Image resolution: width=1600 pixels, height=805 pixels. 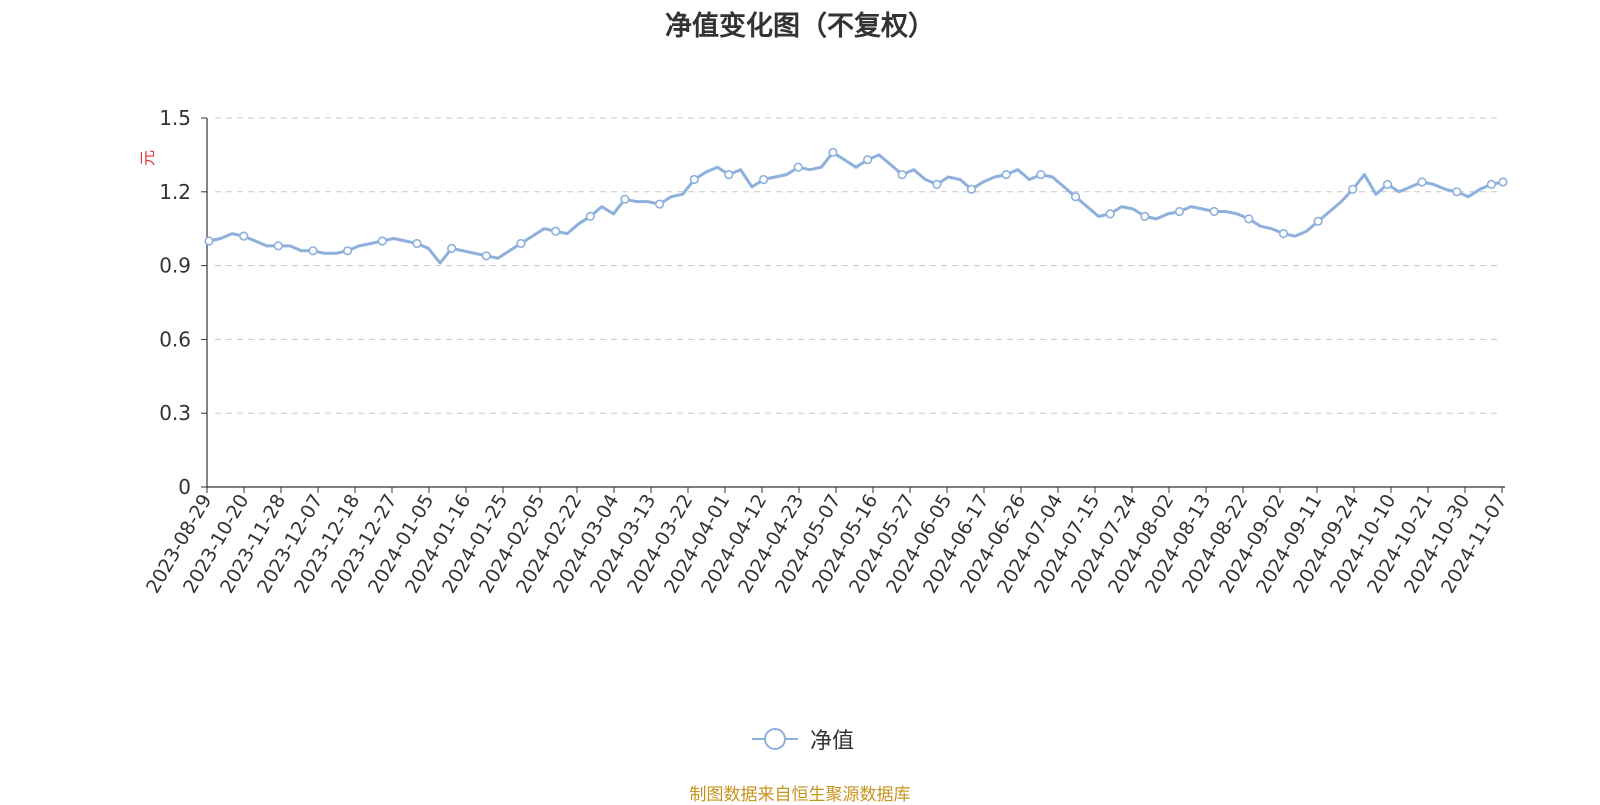 What do you see at coordinates (183, 302) in the screenshot?
I see `y-tick-labels: 0 0.3 0.6 0.9 1.2 1.5` at bounding box center [183, 302].